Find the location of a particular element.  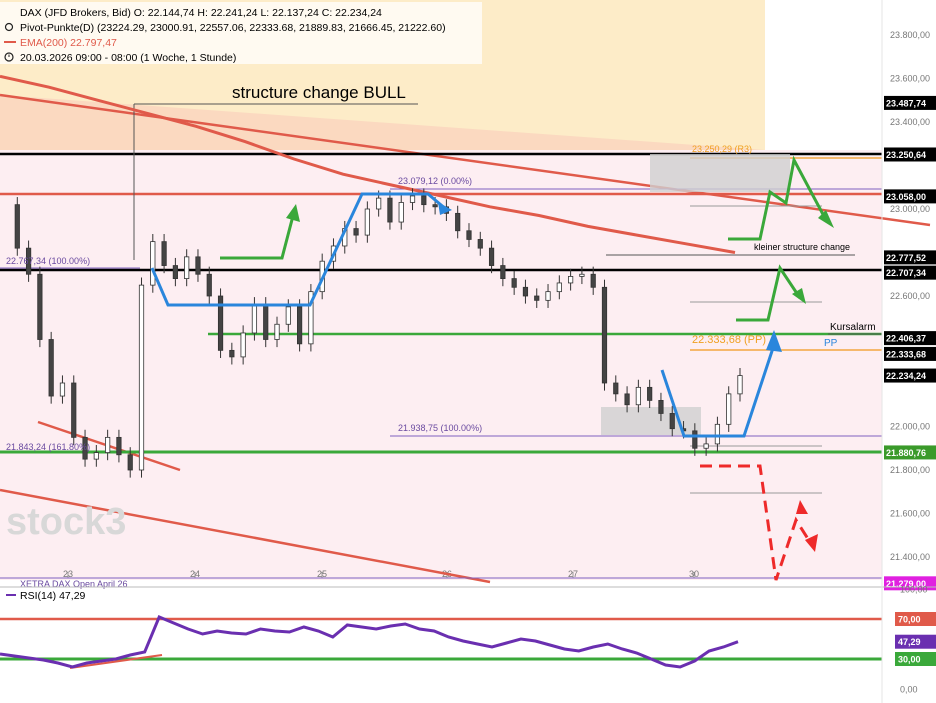

fib-top-label: 23.079,12 (0.00%) is located at coordinates (435, 181).